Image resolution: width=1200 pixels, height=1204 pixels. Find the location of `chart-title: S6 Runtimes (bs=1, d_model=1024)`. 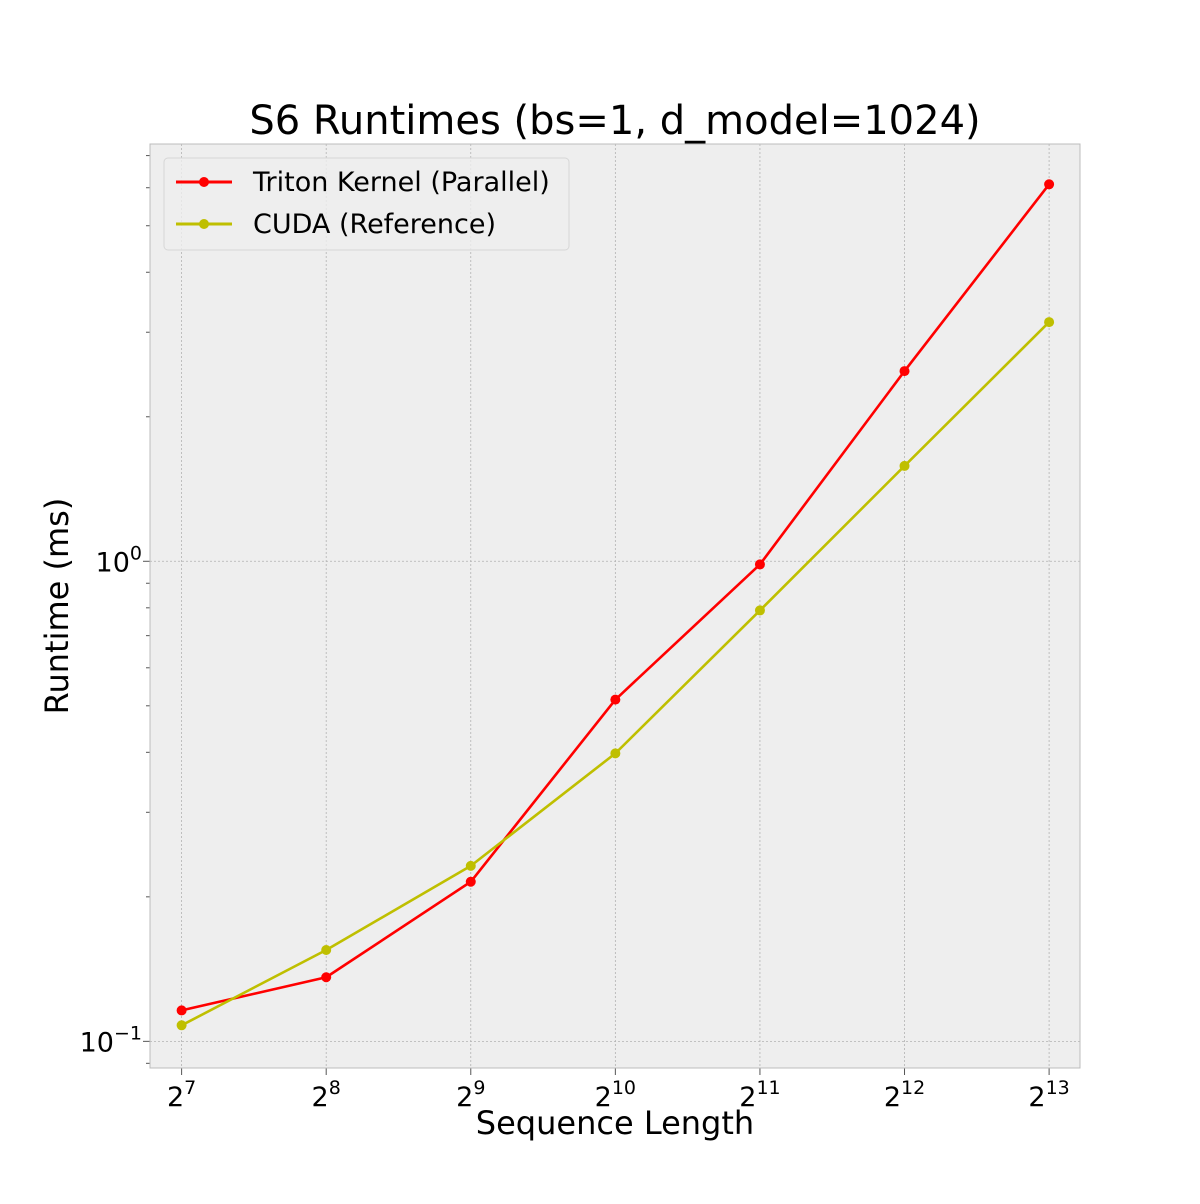

chart-title: S6 Runtimes (bs=1, d_model=1024) is located at coordinates (614, 121).